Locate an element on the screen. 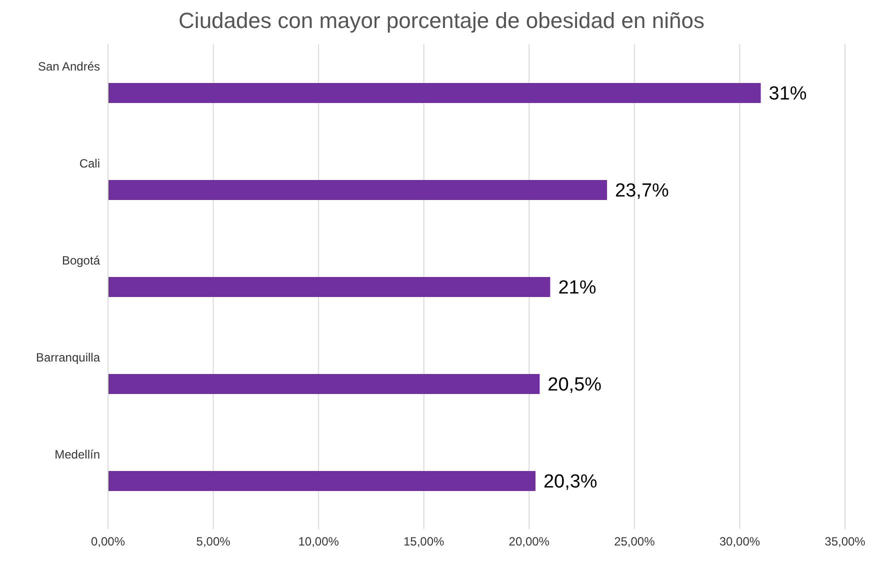  y-tick-label: Cali is located at coordinates (89, 163).